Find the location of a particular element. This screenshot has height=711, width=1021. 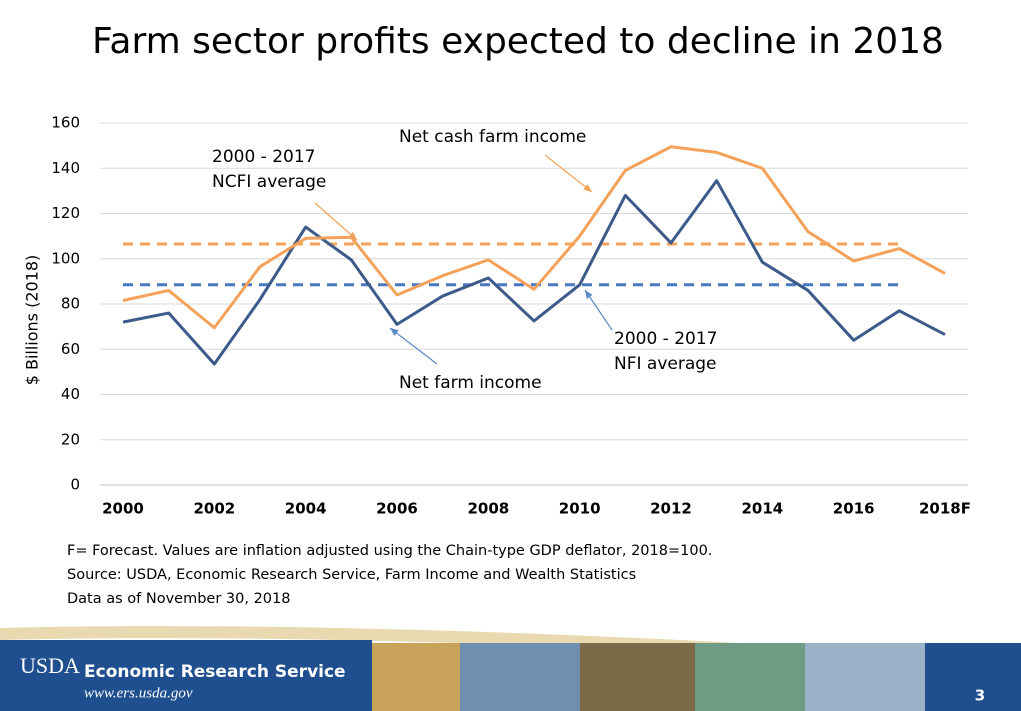

y-tick-label: 60 is located at coordinates (70, 349).